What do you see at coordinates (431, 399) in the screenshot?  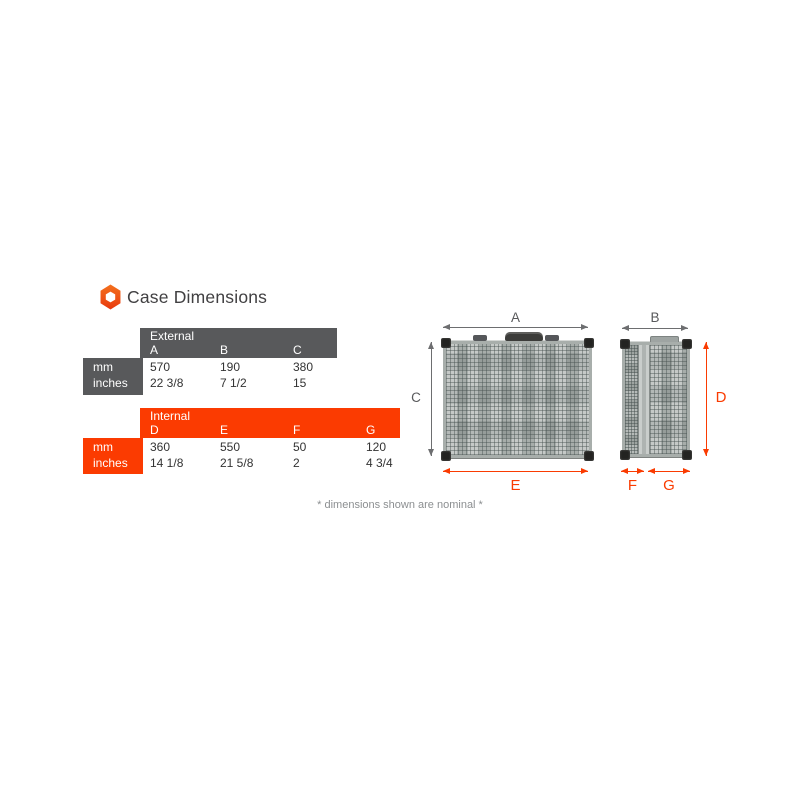 I see `dimension-arrow-c` at bounding box center [431, 399].